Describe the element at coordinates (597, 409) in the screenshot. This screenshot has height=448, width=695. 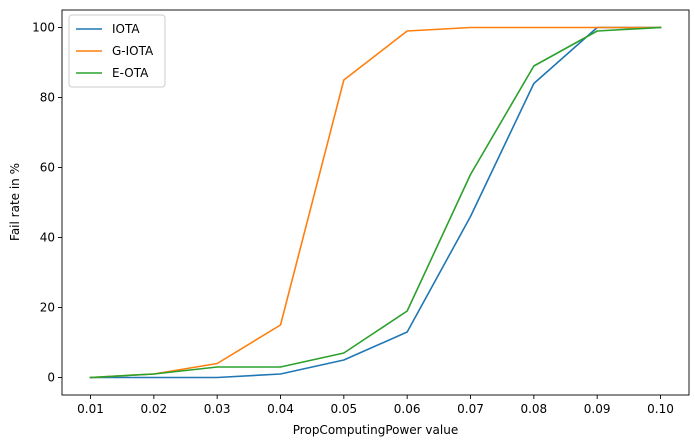
I see `x-tick-label: 0.09` at that location.